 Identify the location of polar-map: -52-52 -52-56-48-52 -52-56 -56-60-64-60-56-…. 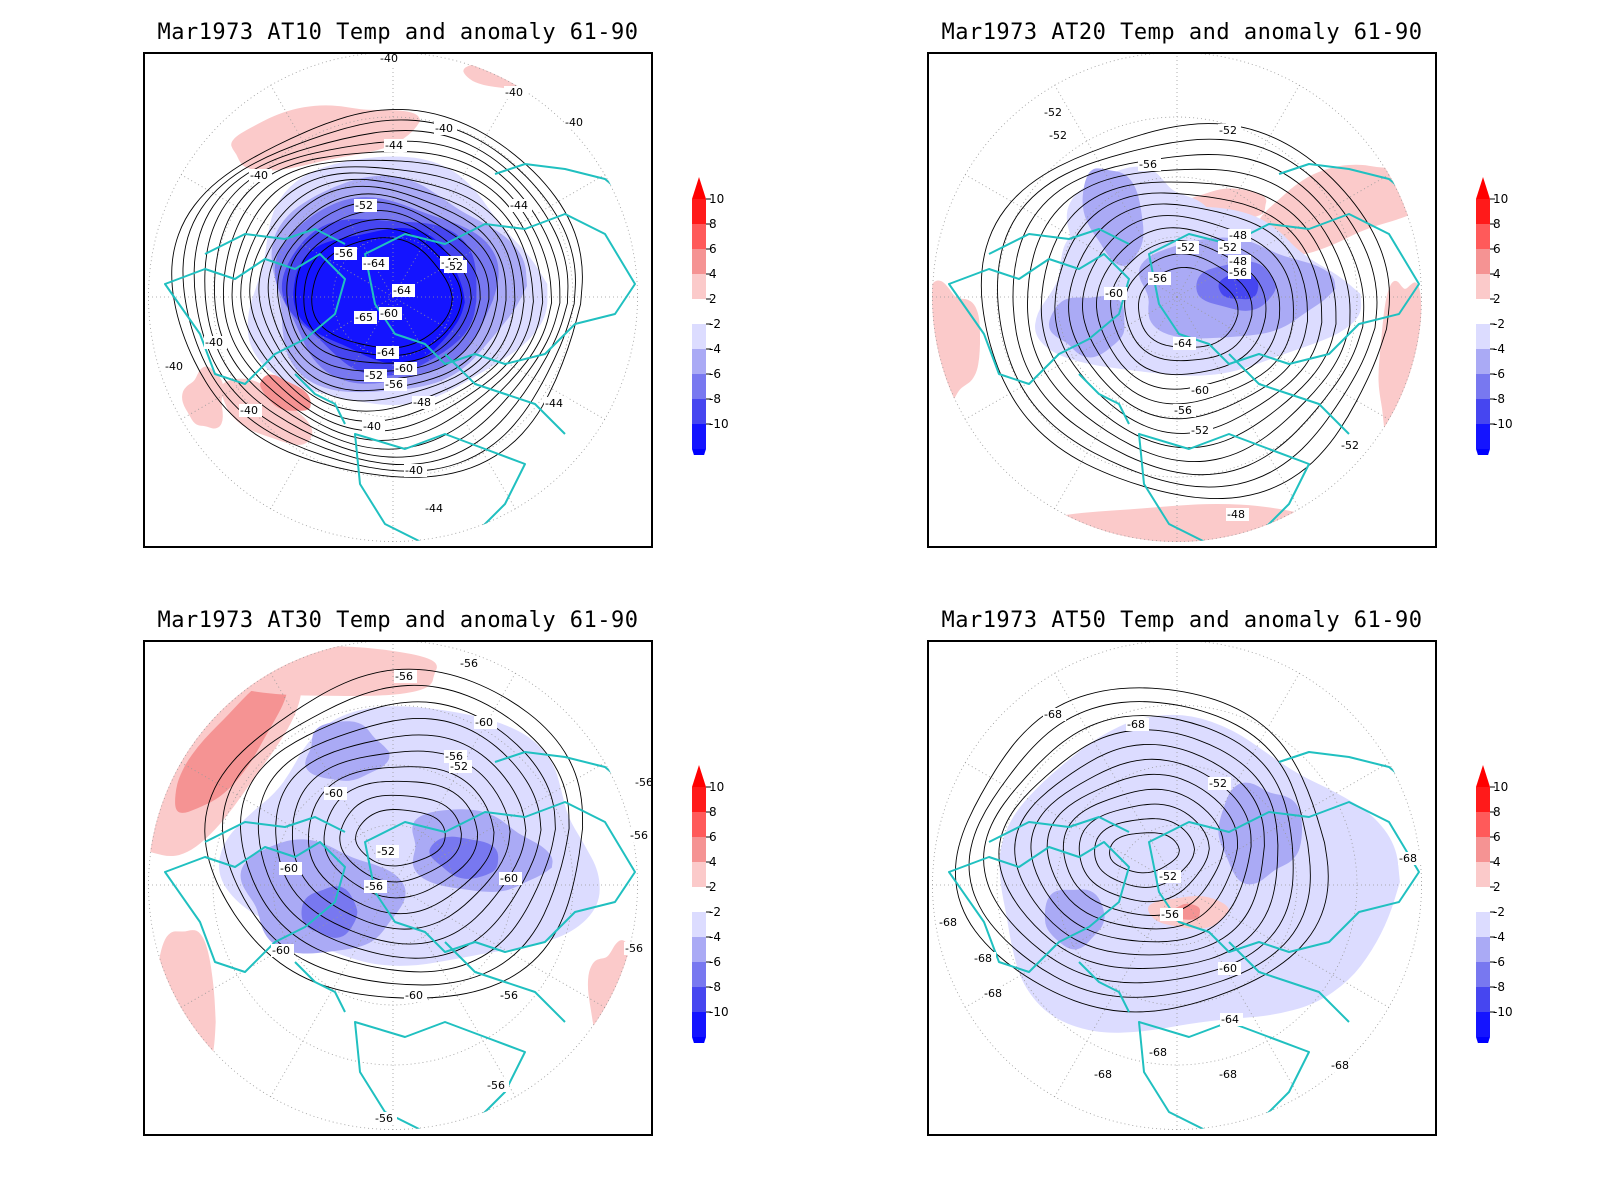
(1177, 298).